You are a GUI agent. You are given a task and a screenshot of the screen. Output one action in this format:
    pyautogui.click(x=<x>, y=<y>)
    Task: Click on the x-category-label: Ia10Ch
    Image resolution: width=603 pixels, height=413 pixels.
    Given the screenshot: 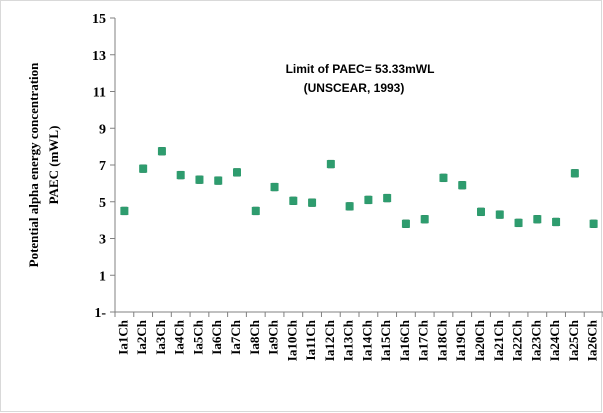 What is the action you would take?
    pyautogui.click(x=291, y=340)
    